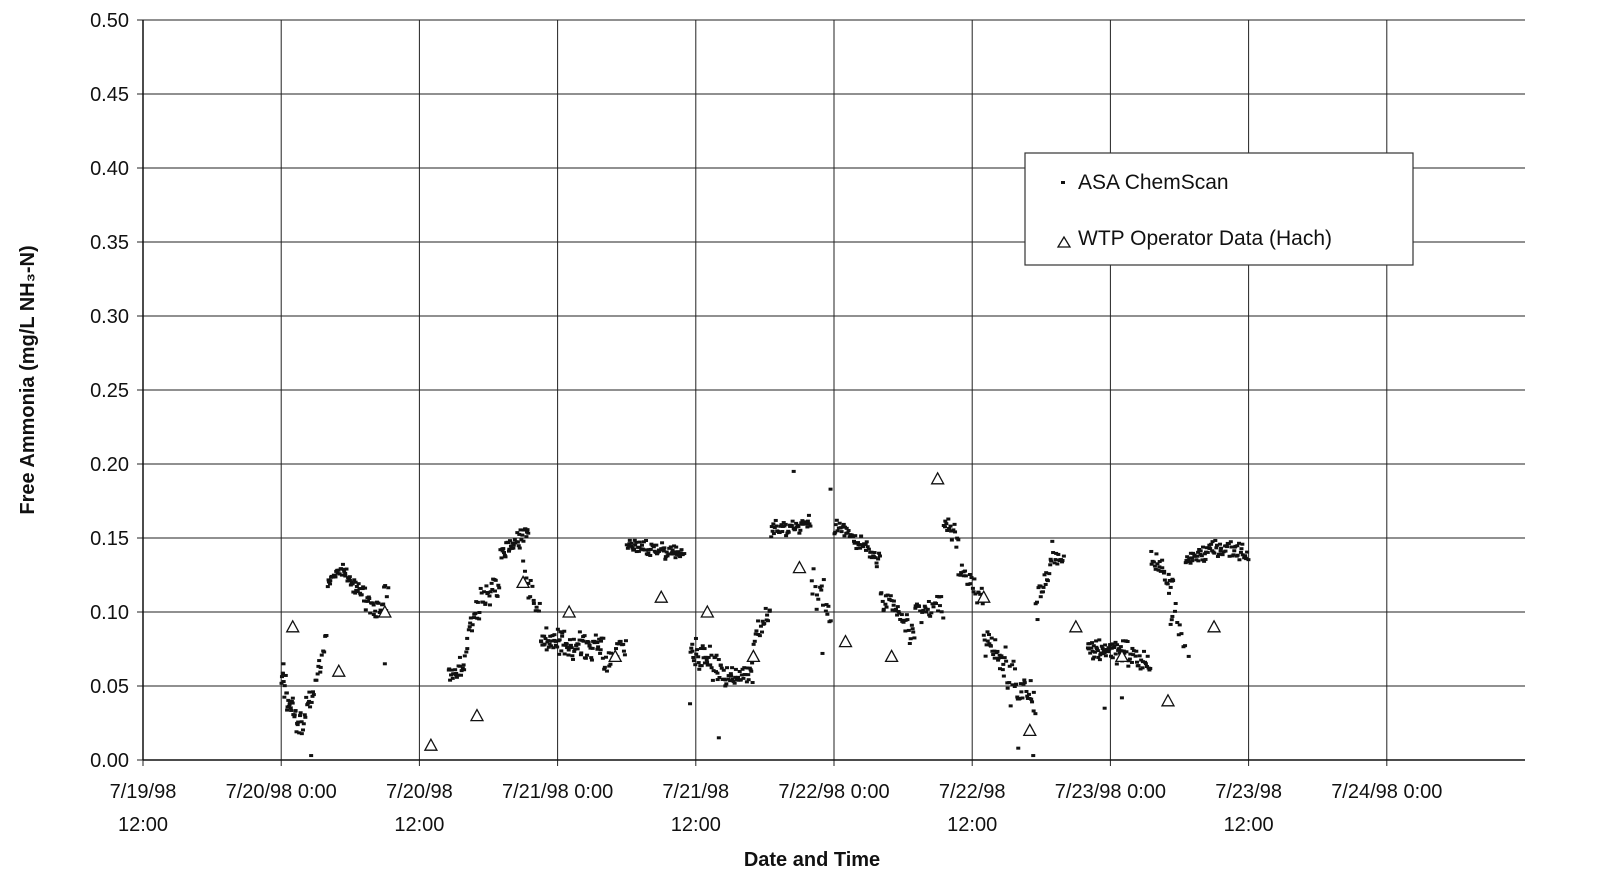 Image resolution: width=1602 pixels, height=892 pixels. What do you see at coordinates (1110, 792) in the screenshot?
I see `x-tick-label-line1: 7/23/98 0:00` at bounding box center [1110, 792].